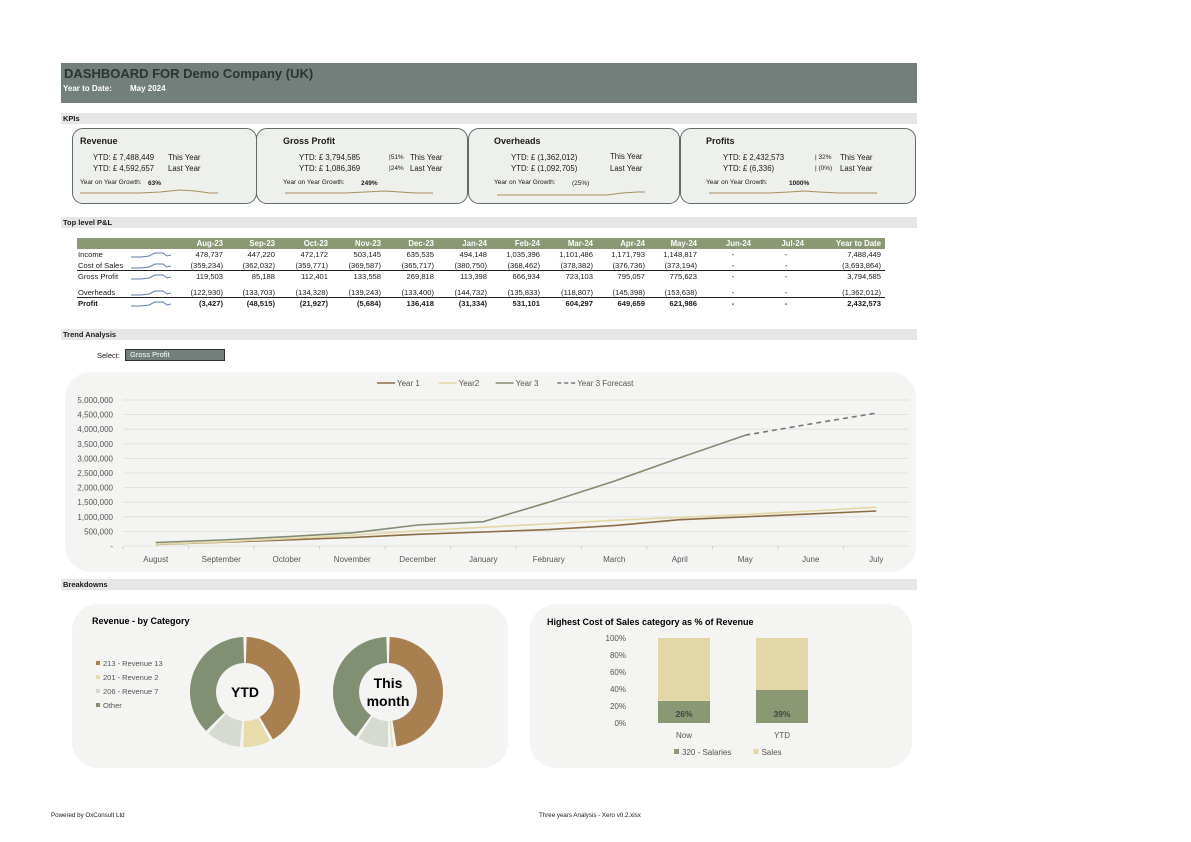 Image resolution: width=1191 pixels, height=842 pixels. Describe the element at coordinates (527, 243) in the screenshot. I see `pl-col-header: Feb-24` at that location.